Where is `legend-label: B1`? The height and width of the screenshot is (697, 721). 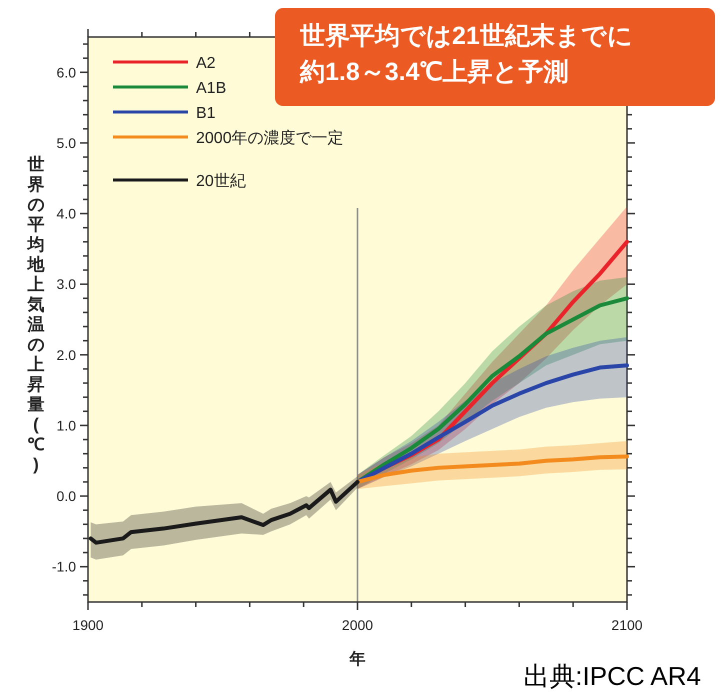 legend-label: B1 is located at coordinates (206, 113).